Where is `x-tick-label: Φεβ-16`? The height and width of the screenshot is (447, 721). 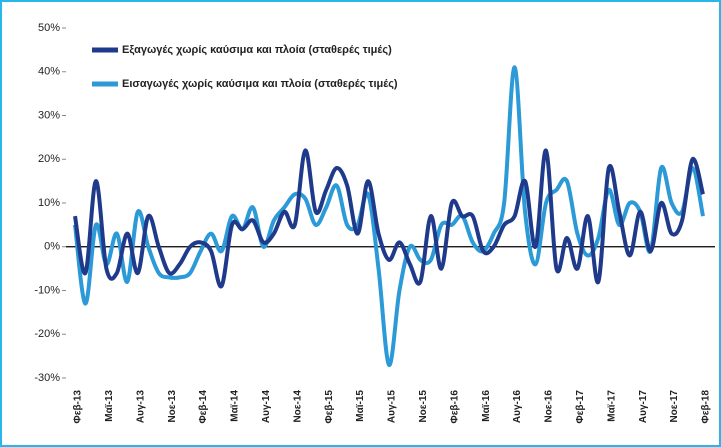 x-tick-label: Φεβ-16 is located at coordinates (454, 407).